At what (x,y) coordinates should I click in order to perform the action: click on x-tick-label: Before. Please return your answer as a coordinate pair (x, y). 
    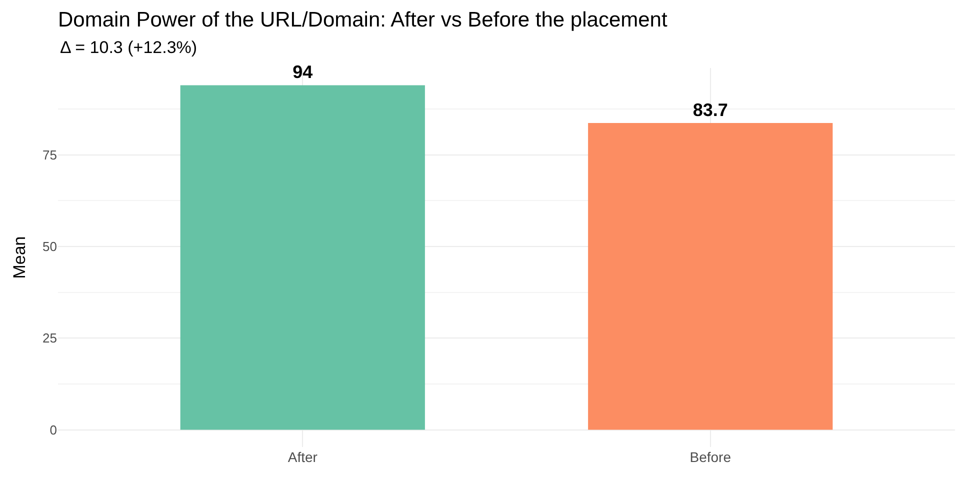
    Looking at the image, I should click on (711, 457).